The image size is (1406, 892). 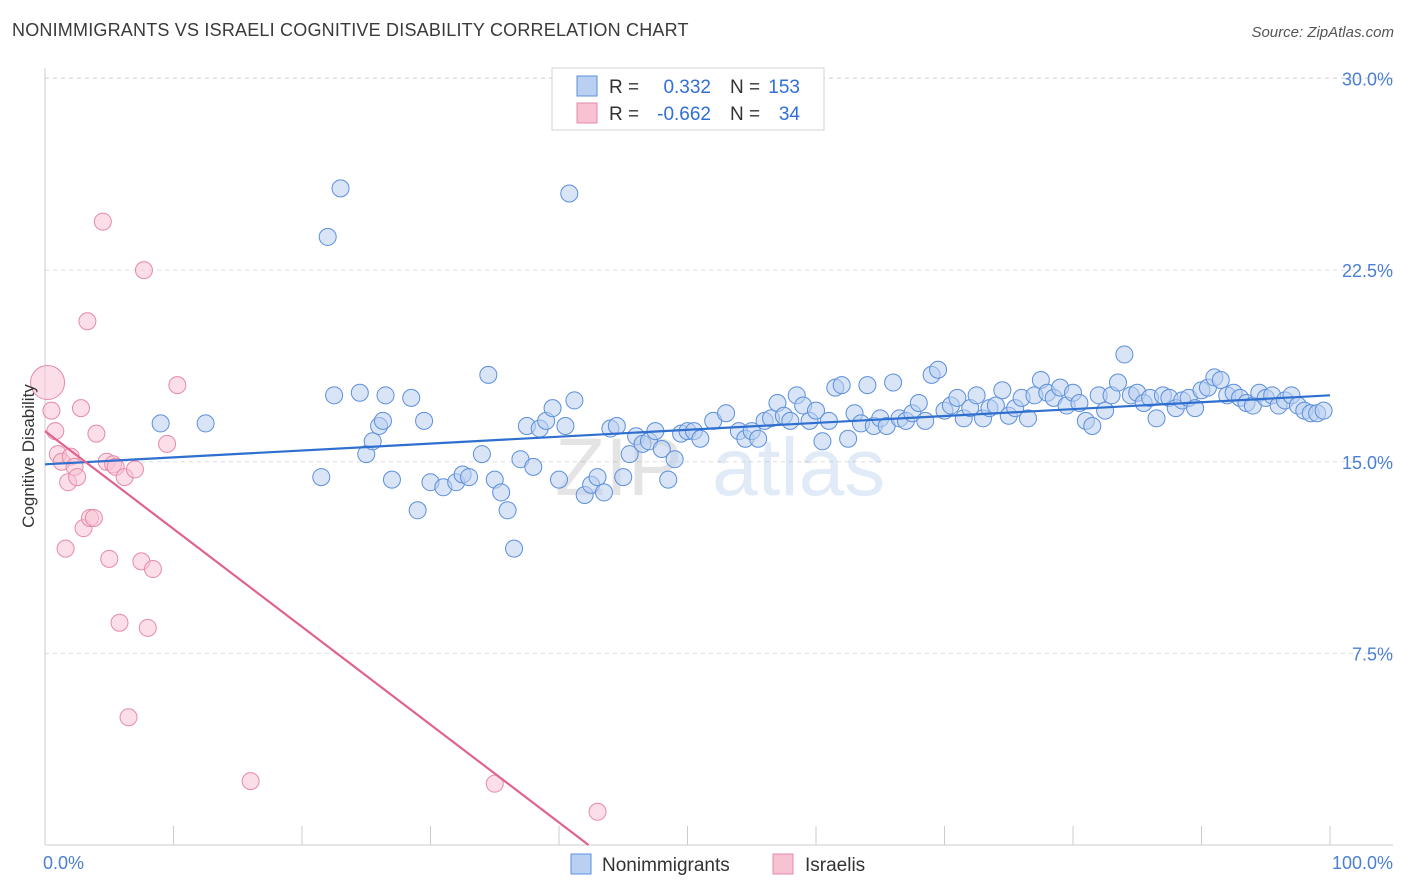 What do you see at coordinates (1367, 367) in the screenshot?
I see `y-tick-labels: 7.5% 15.0% 22.5% 30.0%` at bounding box center [1367, 367].